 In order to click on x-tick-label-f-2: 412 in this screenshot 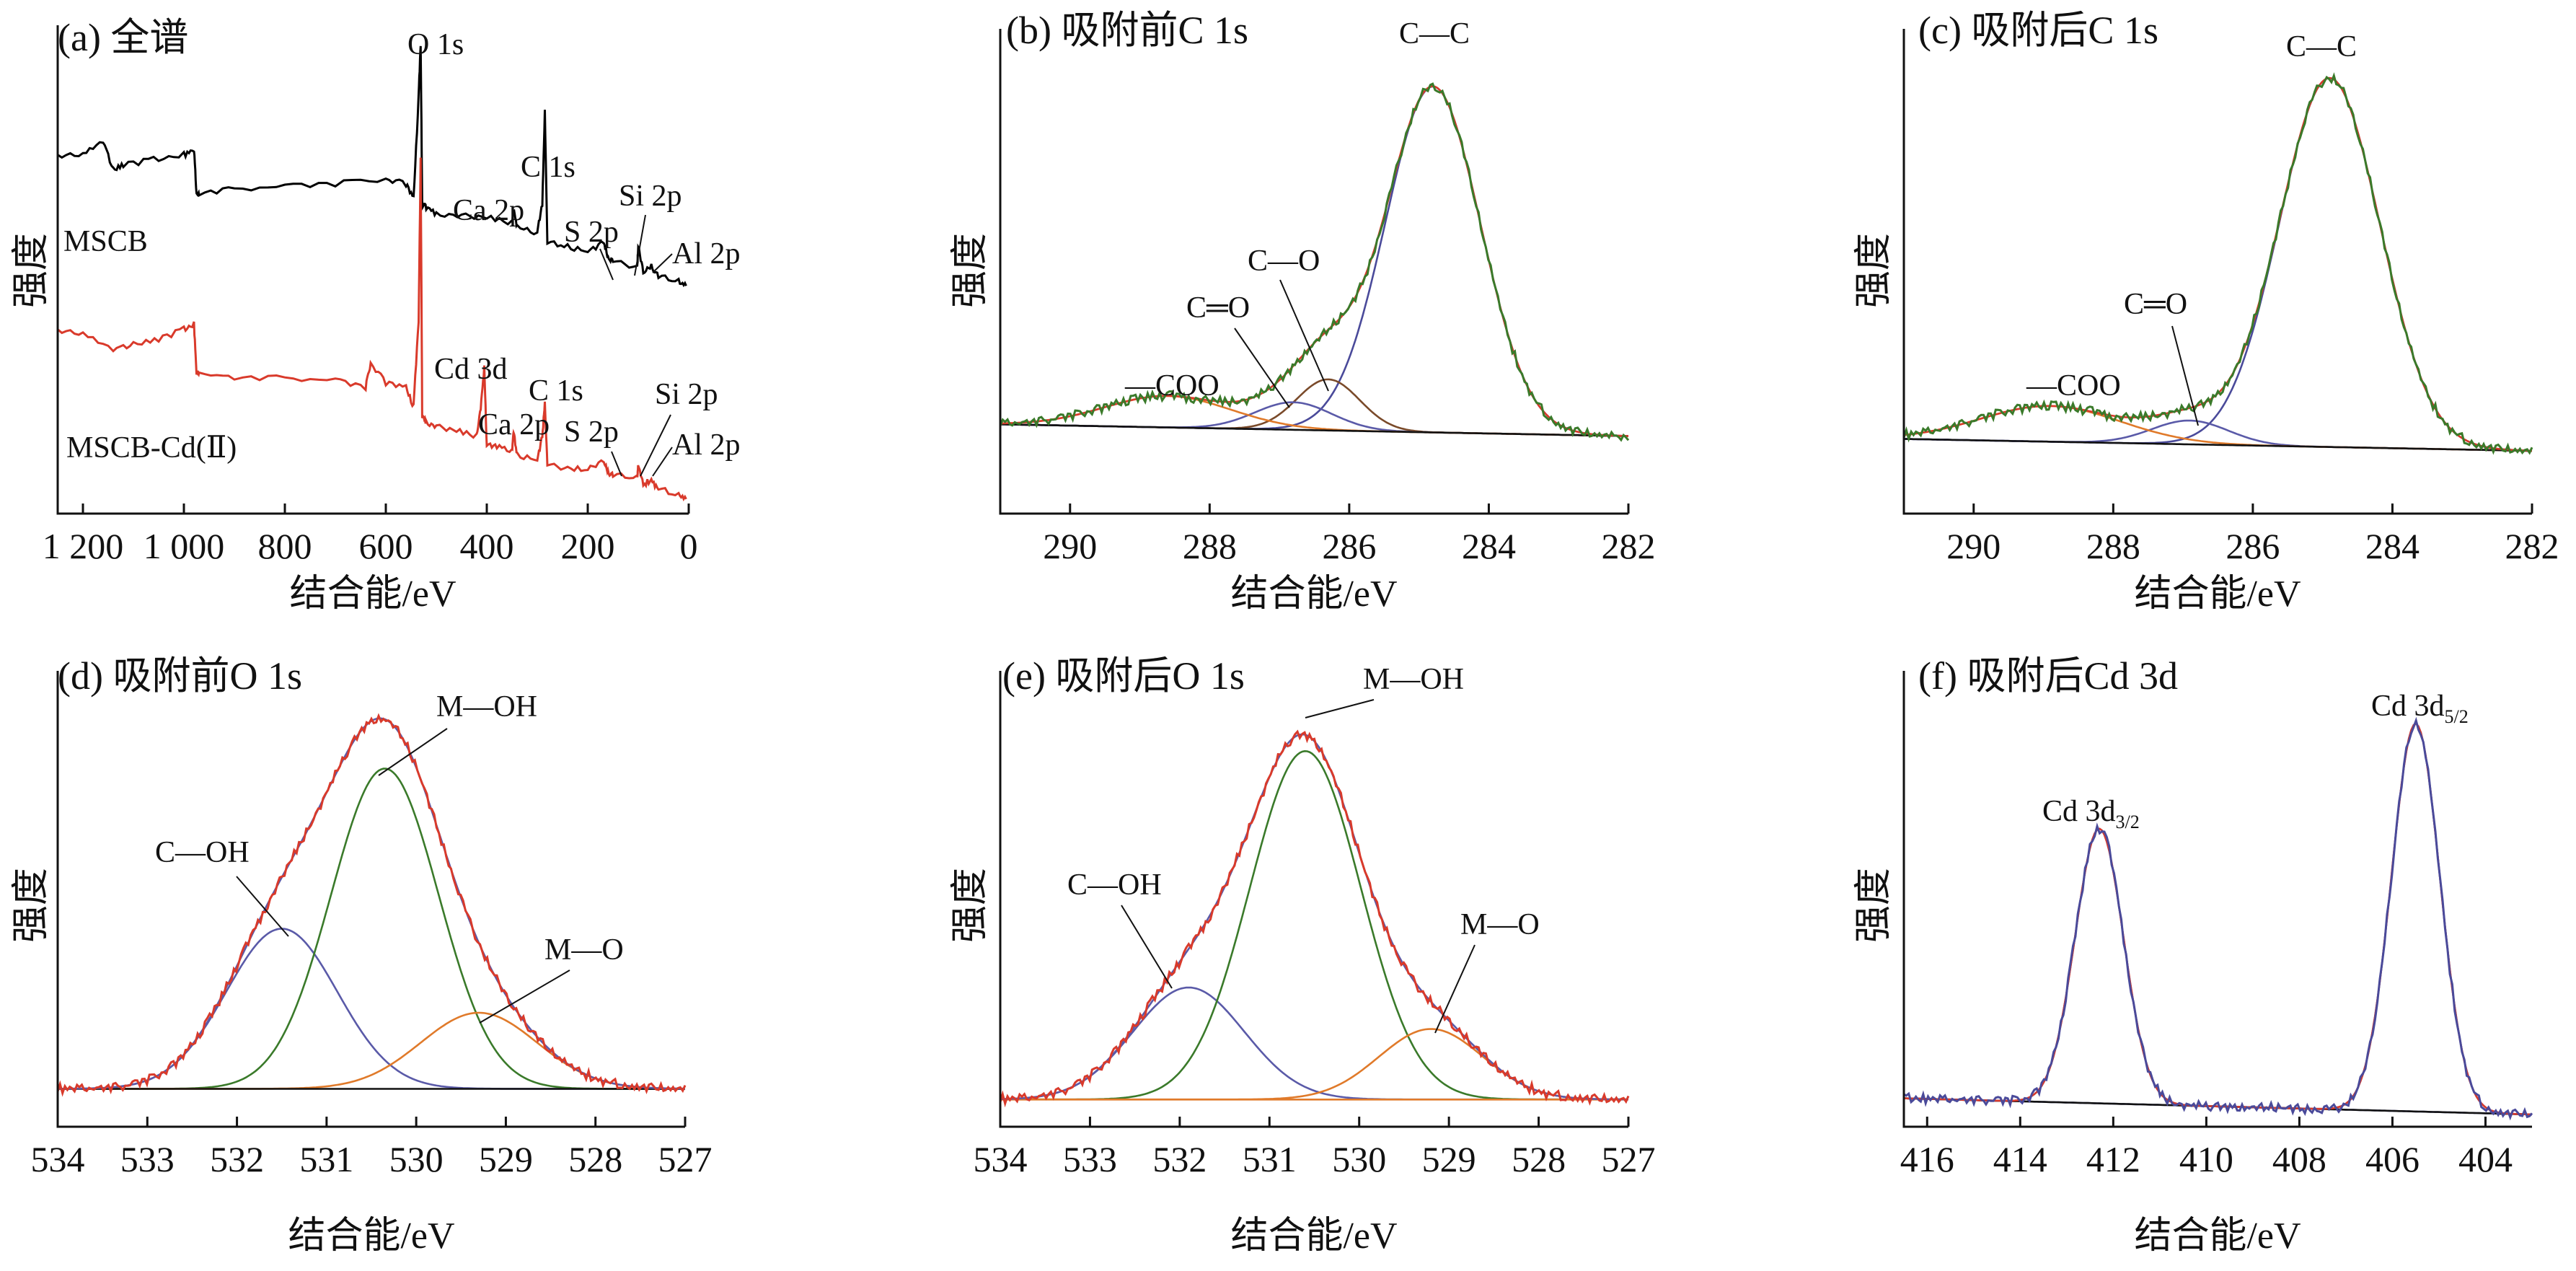, I will do `click(2113, 1159)`.